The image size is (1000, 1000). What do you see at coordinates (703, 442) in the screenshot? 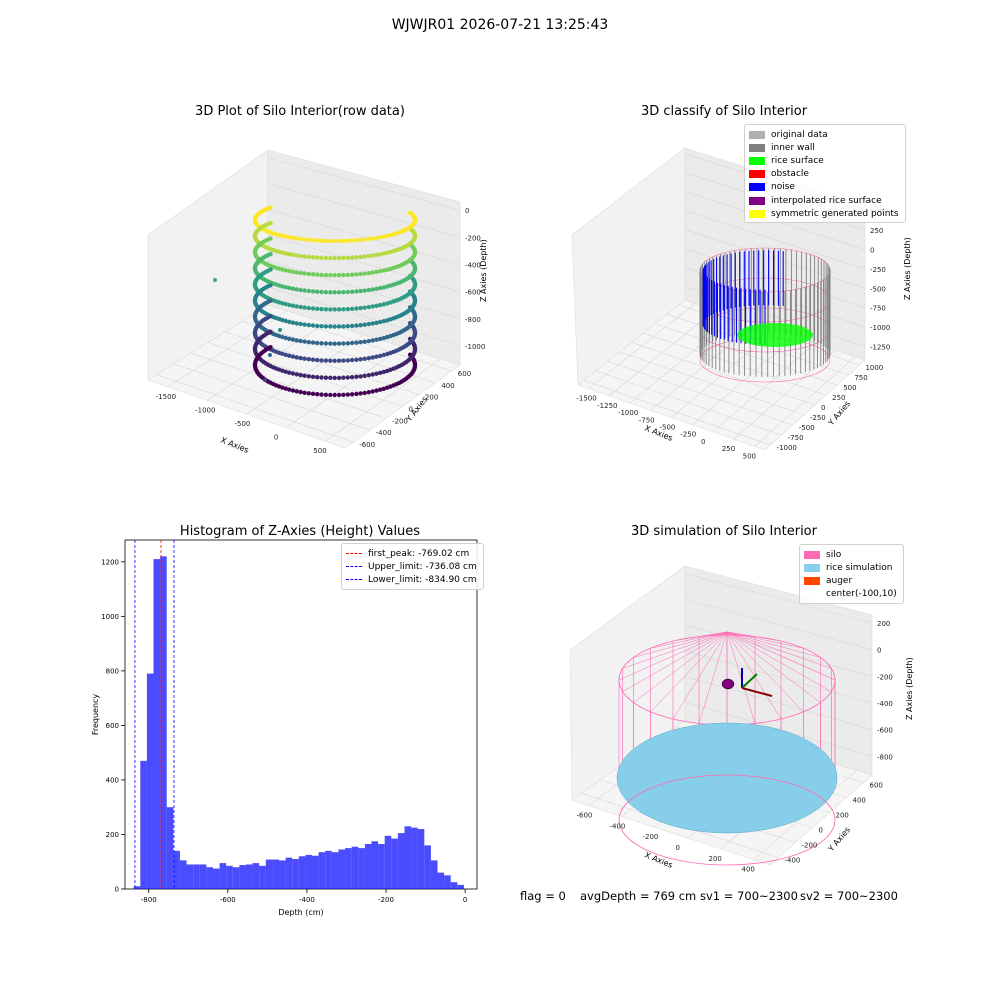
I see `x-tick-label: 0` at bounding box center [703, 442].